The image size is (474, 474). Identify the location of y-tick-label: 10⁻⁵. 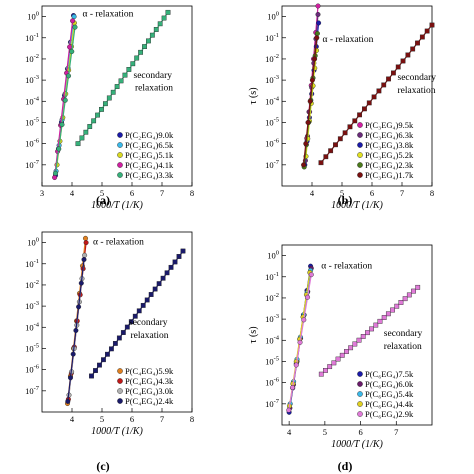
(32, 121).